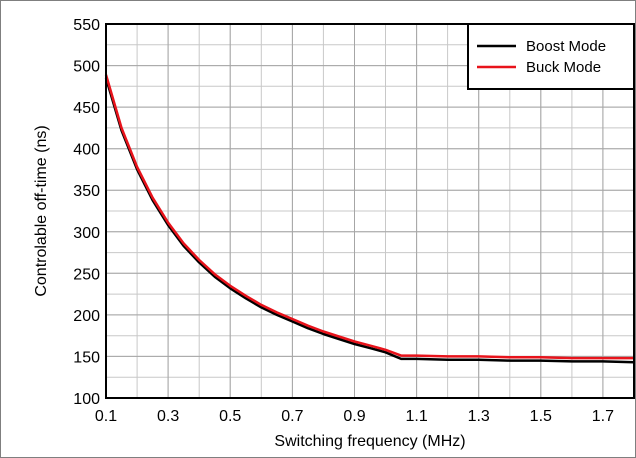 The width and height of the screenshot is (636, 458). Describe the element at coordinates (168, 416) in the screenshot. I see `x-tick-label: 0.3` at that location.